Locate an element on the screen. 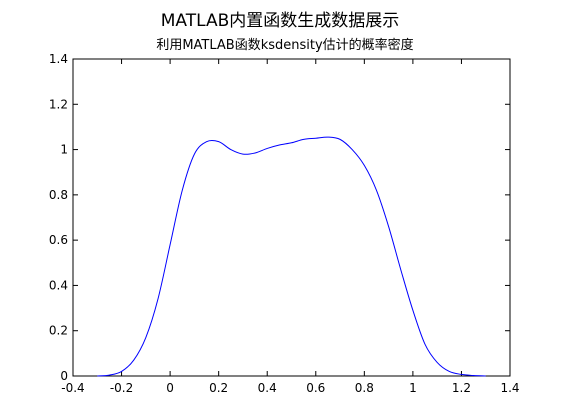 The image size is (561, 420). x-tick-label: -0.4 is located at coordinates (72, 388).